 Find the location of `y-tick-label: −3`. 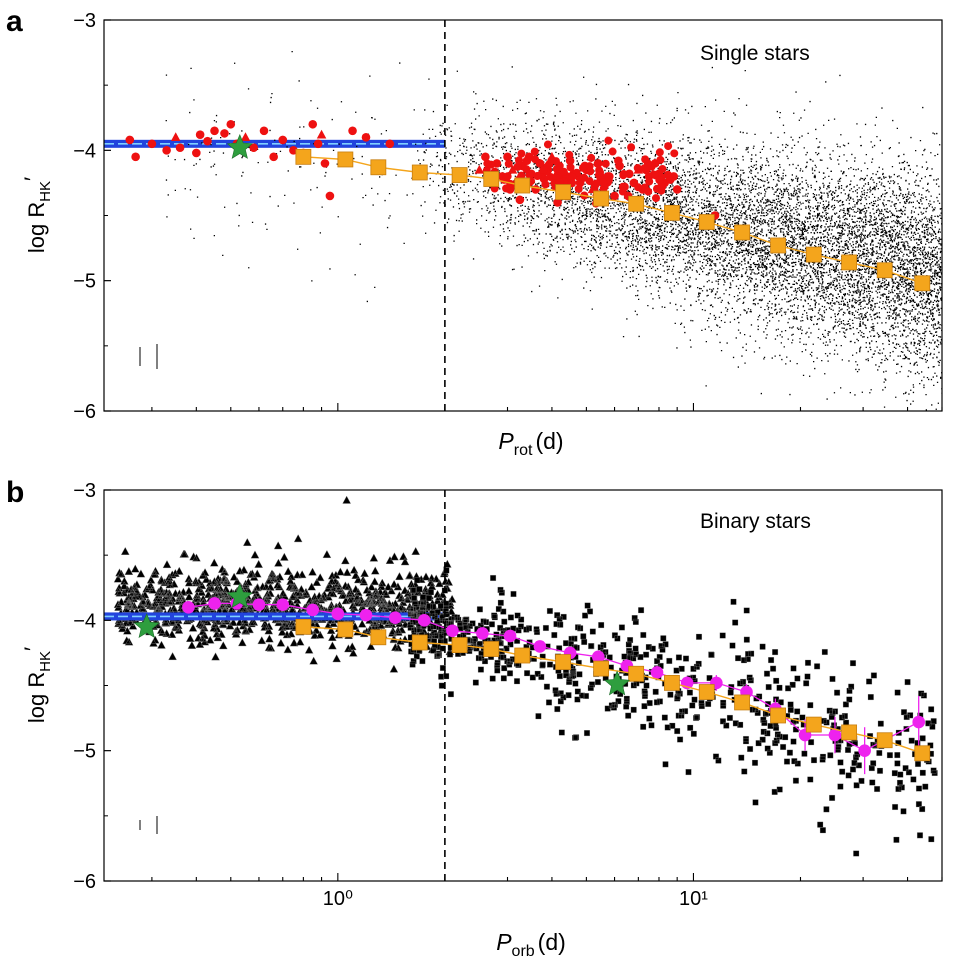

y-tick-label: −3 is located at coordinates (84, 21).